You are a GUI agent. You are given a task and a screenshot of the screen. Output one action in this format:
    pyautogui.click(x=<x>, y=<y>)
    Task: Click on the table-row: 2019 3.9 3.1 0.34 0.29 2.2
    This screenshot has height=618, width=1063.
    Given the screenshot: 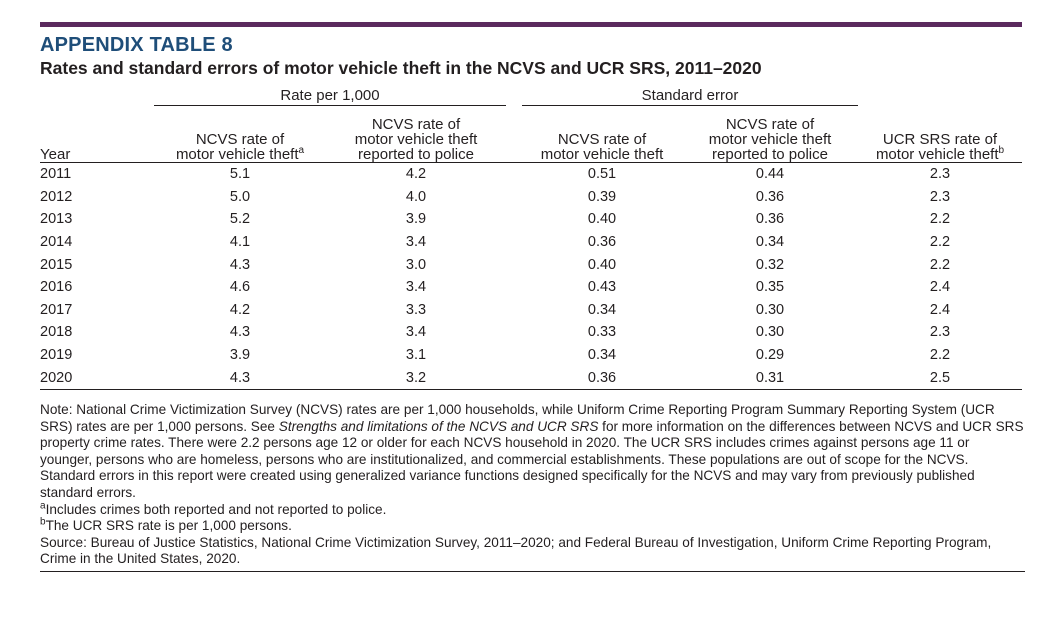 What is the action you would take?
    pyautogui.click(x=531, y=355)
    